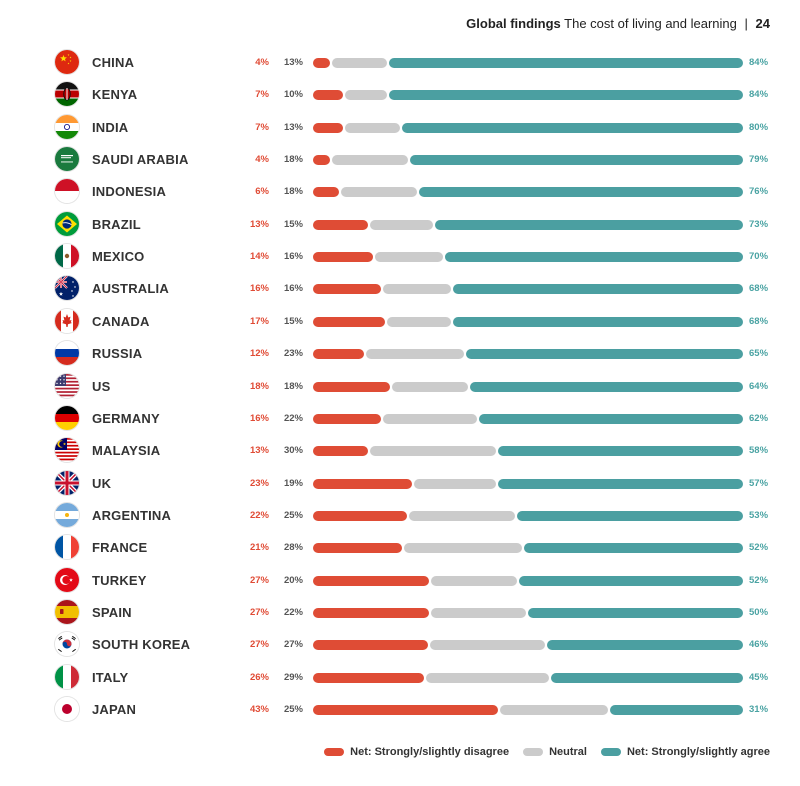 This screenshot has height=786, width=800. Describe the element at coordinates (113, 62) in the screenshot. I see `category-label: CHINA` at that location.